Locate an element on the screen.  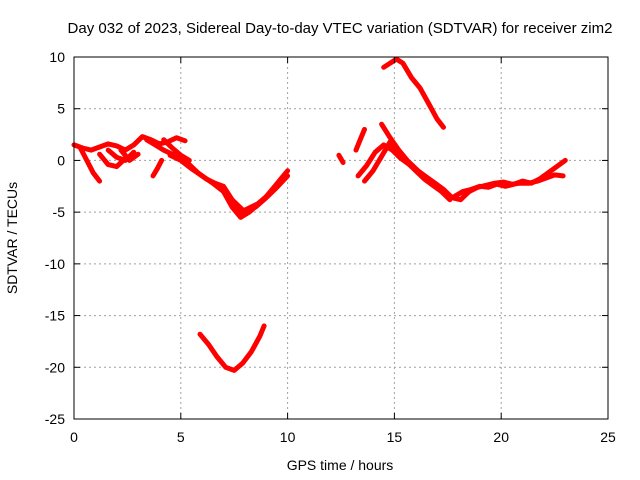
y-tick-label: -10 is located at coordinates (55, 264).